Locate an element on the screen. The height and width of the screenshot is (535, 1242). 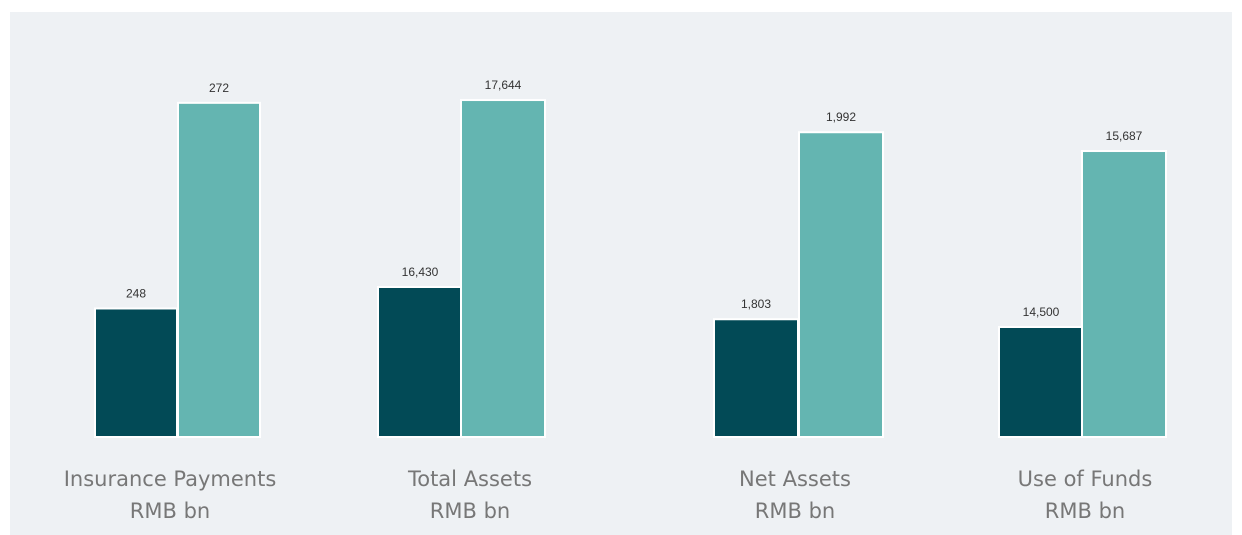
value-label: 1,803 is located at coordinates (756, 304).